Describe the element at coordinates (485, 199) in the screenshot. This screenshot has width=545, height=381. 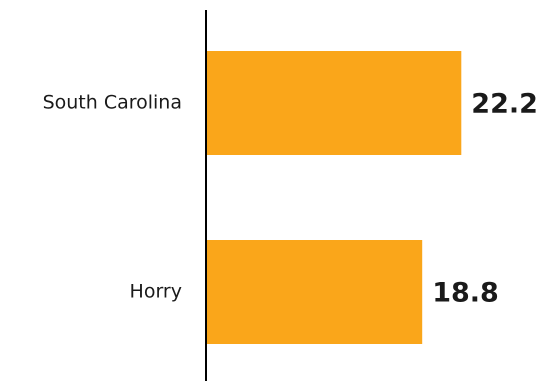
I see `value-labels: 22.2 18.8` at that location.